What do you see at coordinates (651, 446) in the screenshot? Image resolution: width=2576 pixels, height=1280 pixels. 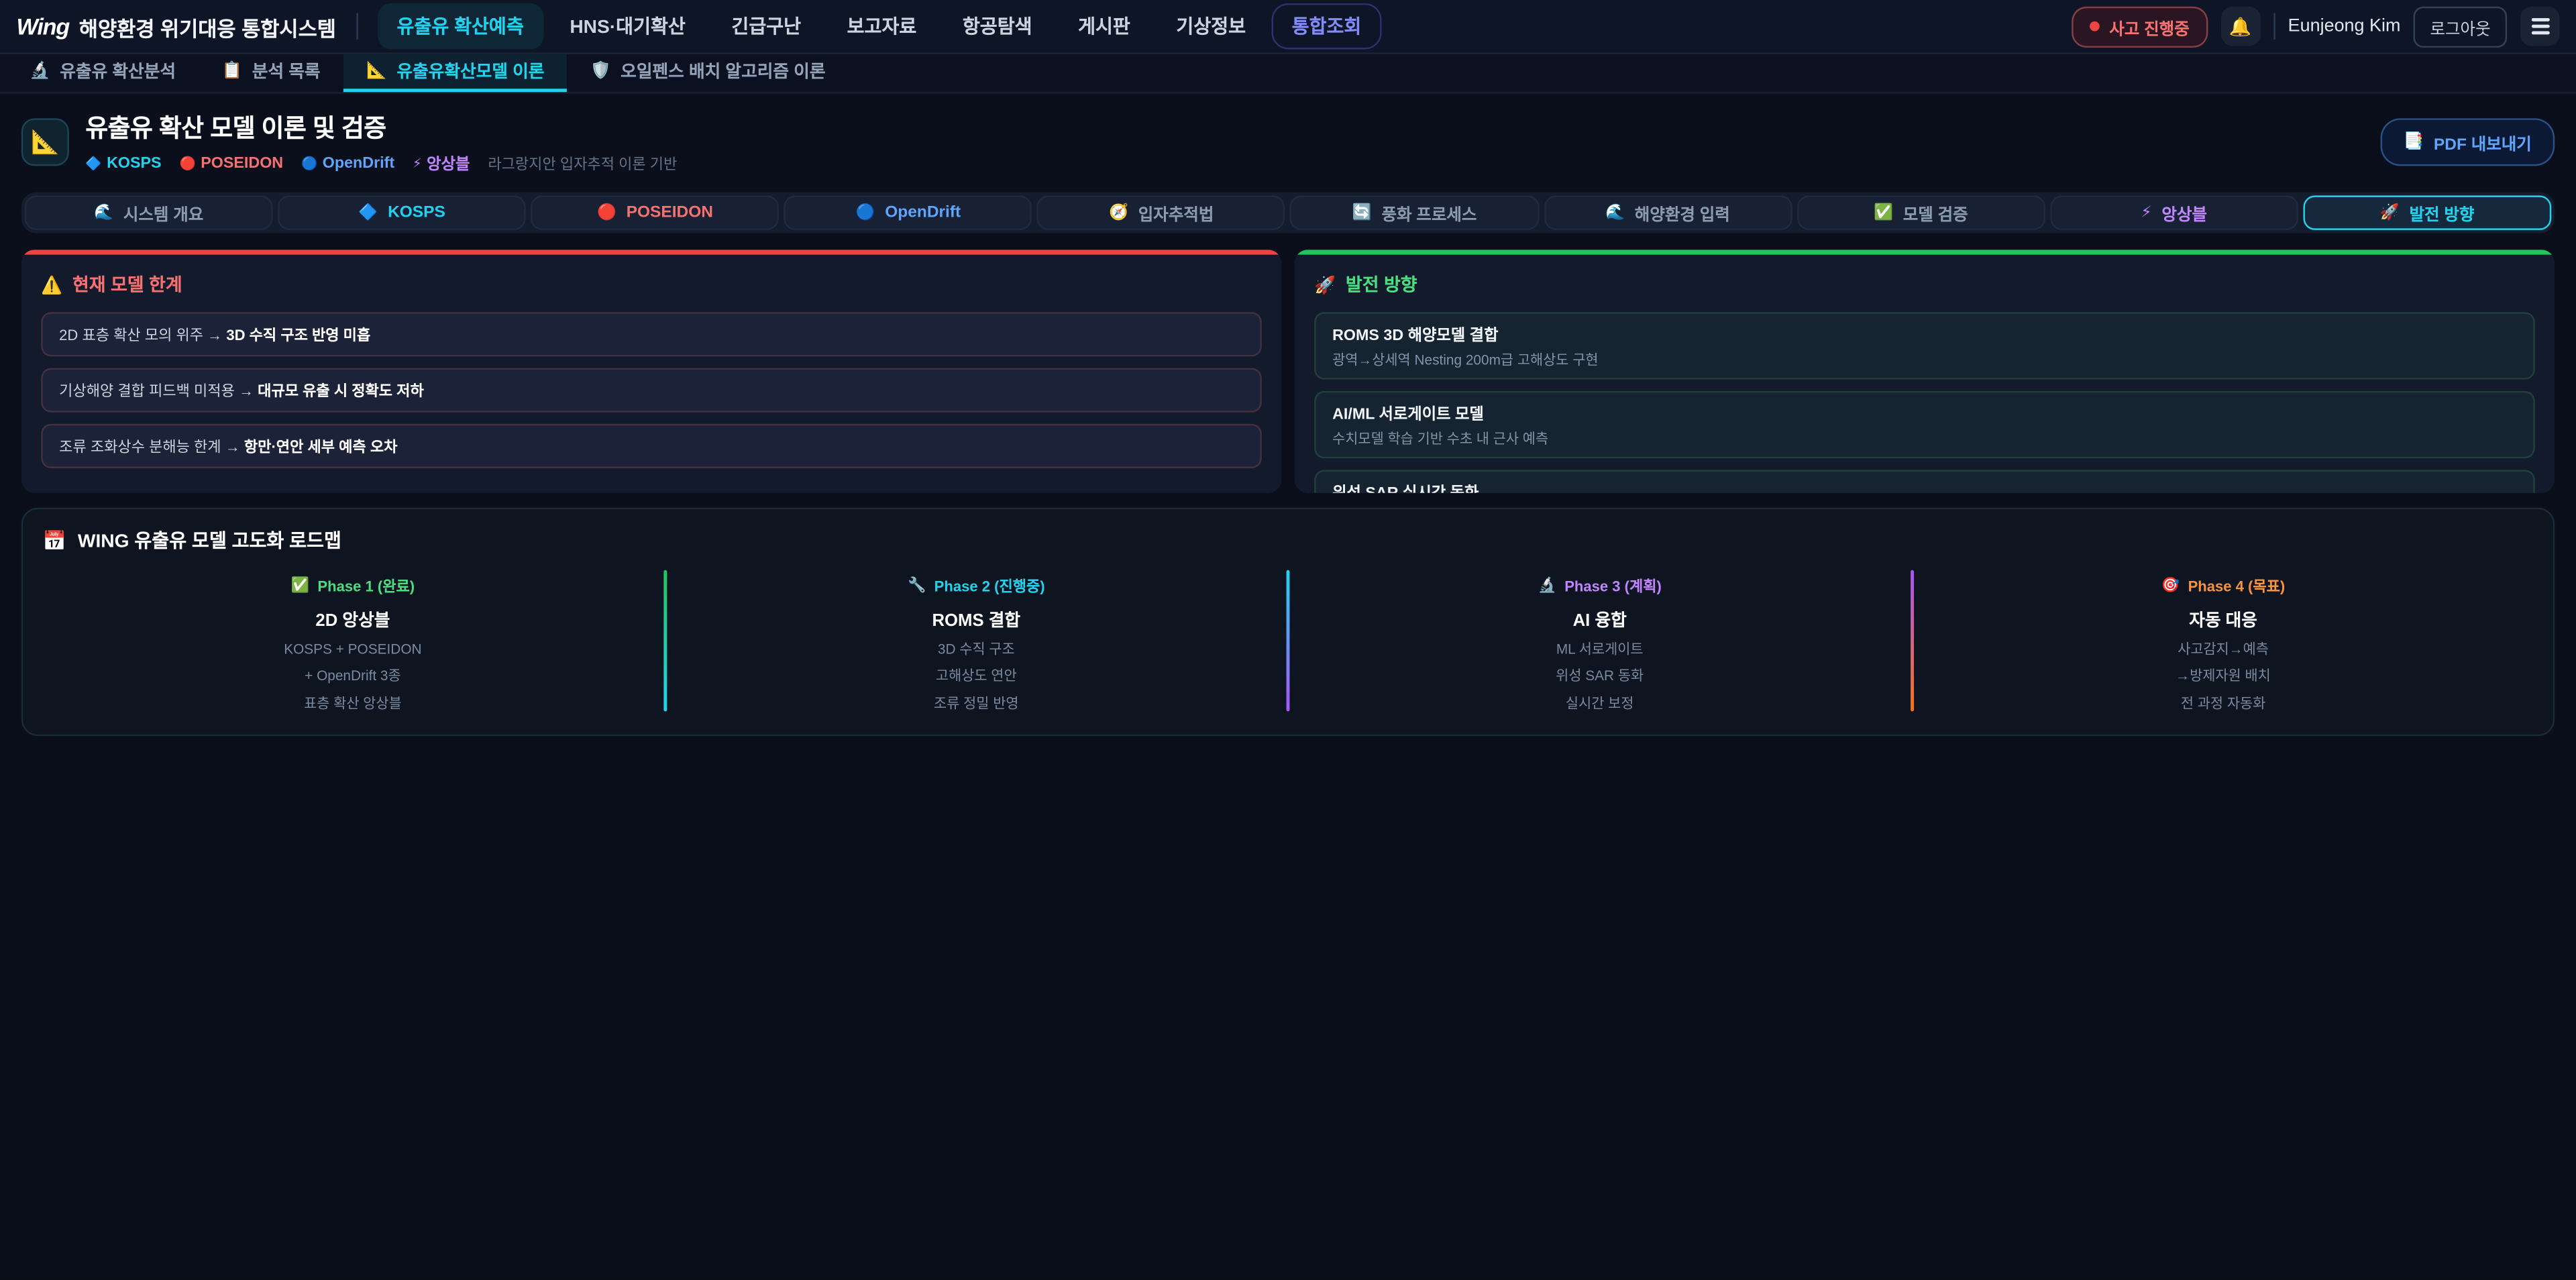 I see `limitation-item: 조류 조화상수 분해능 한계 → 항만·연안 세부 예측 오차` at bounding box center [651, 446].